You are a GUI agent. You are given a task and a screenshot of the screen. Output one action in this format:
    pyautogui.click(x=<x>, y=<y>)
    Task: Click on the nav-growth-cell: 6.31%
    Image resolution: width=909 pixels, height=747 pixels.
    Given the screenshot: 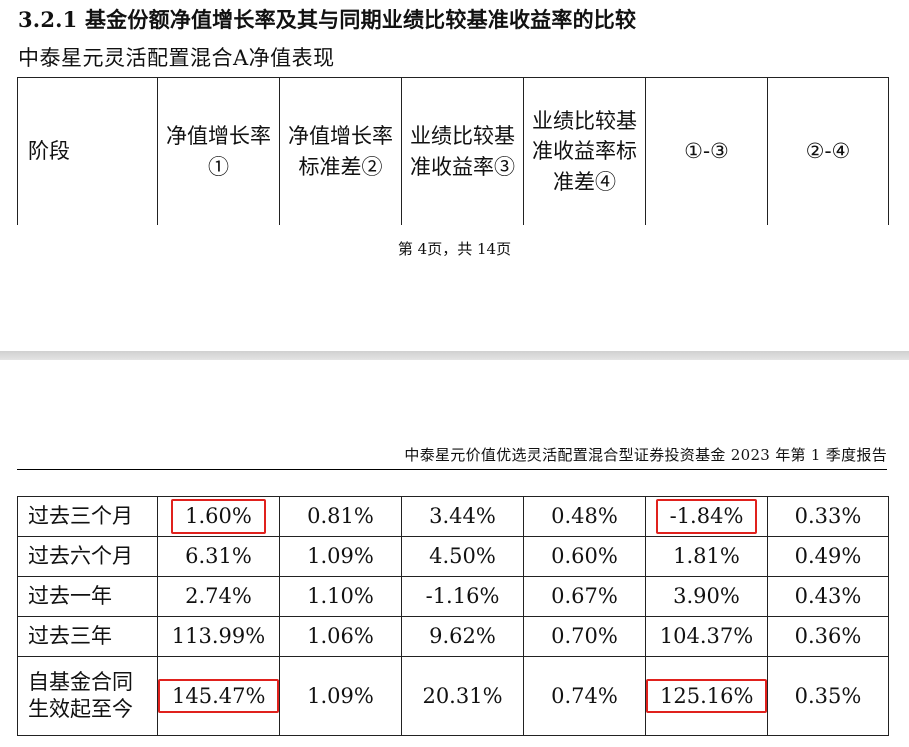 What is the action you would take?
    pyautogui.click(x=218, y=556)
    